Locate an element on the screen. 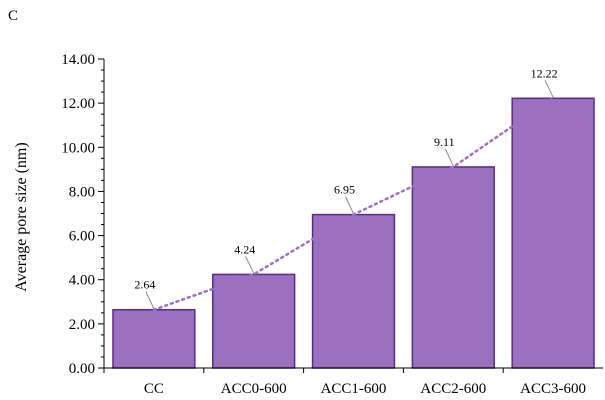 The height and width of the screenshot is (400, 605). x-tick-label: ACC1-600 is located at coordinates (354, 389).